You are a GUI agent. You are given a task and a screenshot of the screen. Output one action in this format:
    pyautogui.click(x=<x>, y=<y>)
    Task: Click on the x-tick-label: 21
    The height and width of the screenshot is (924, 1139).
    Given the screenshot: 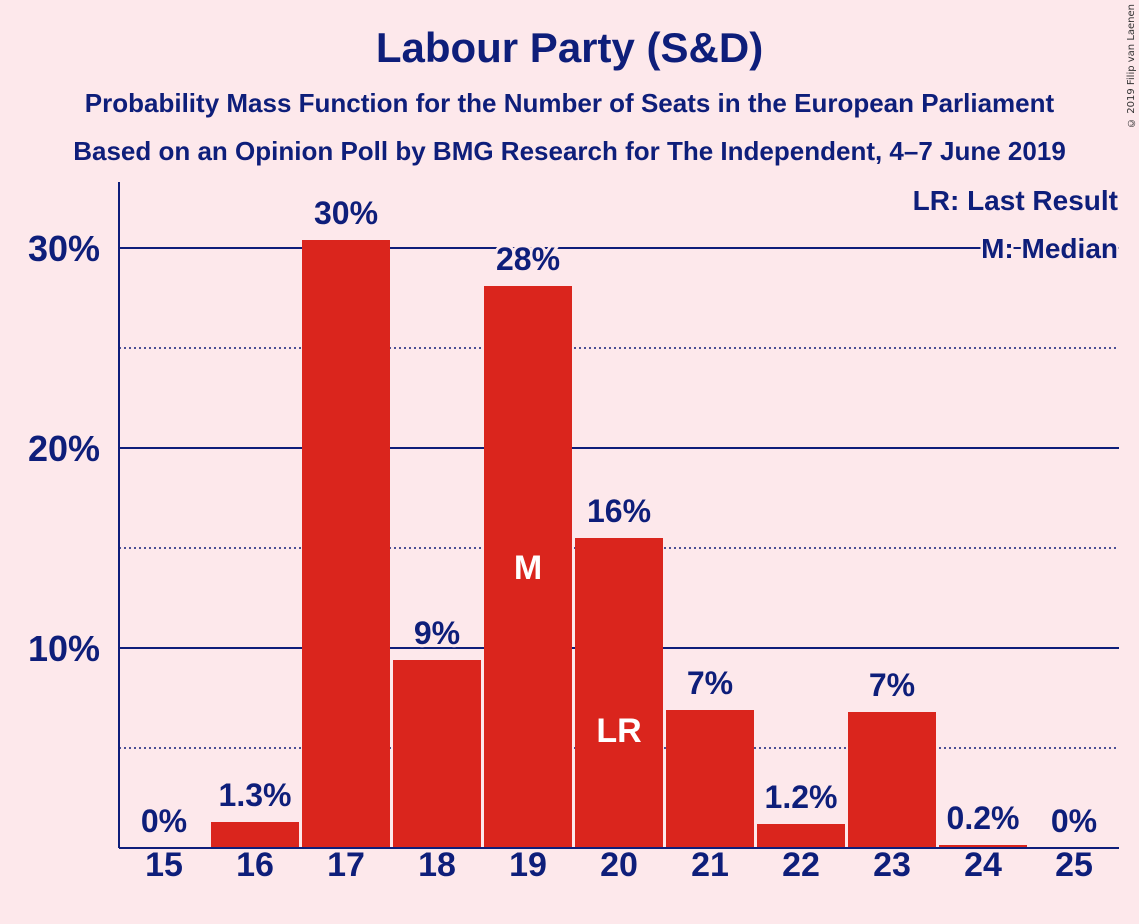 What is the action you would take?
    pyautogui.click(x=710, y=865)
    